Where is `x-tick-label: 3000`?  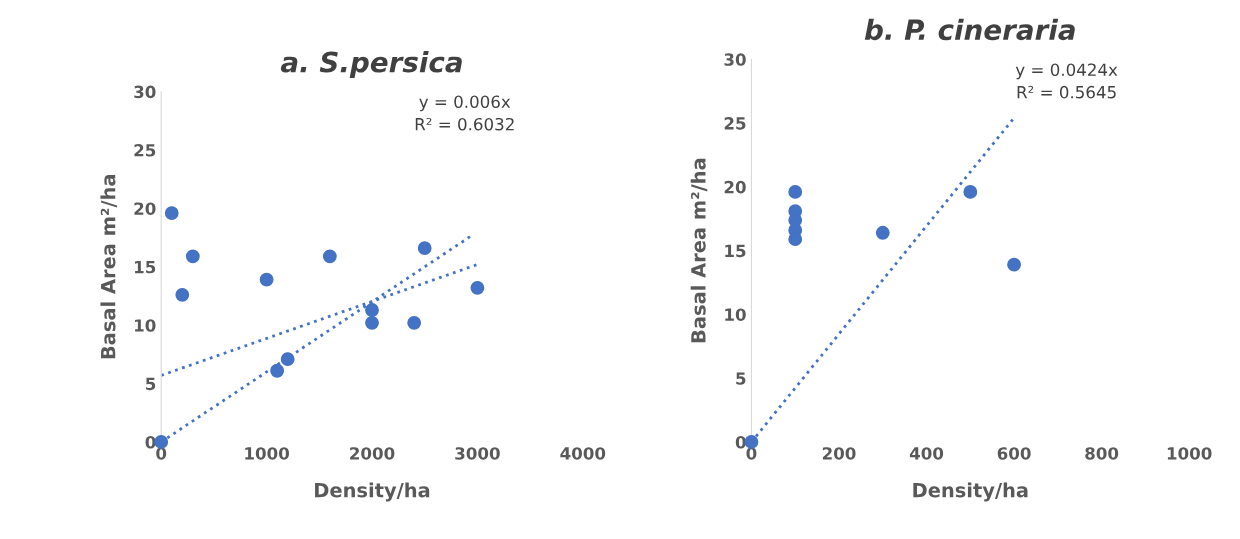 x-tick-label: 3000 is located at coordinates (477, 453).